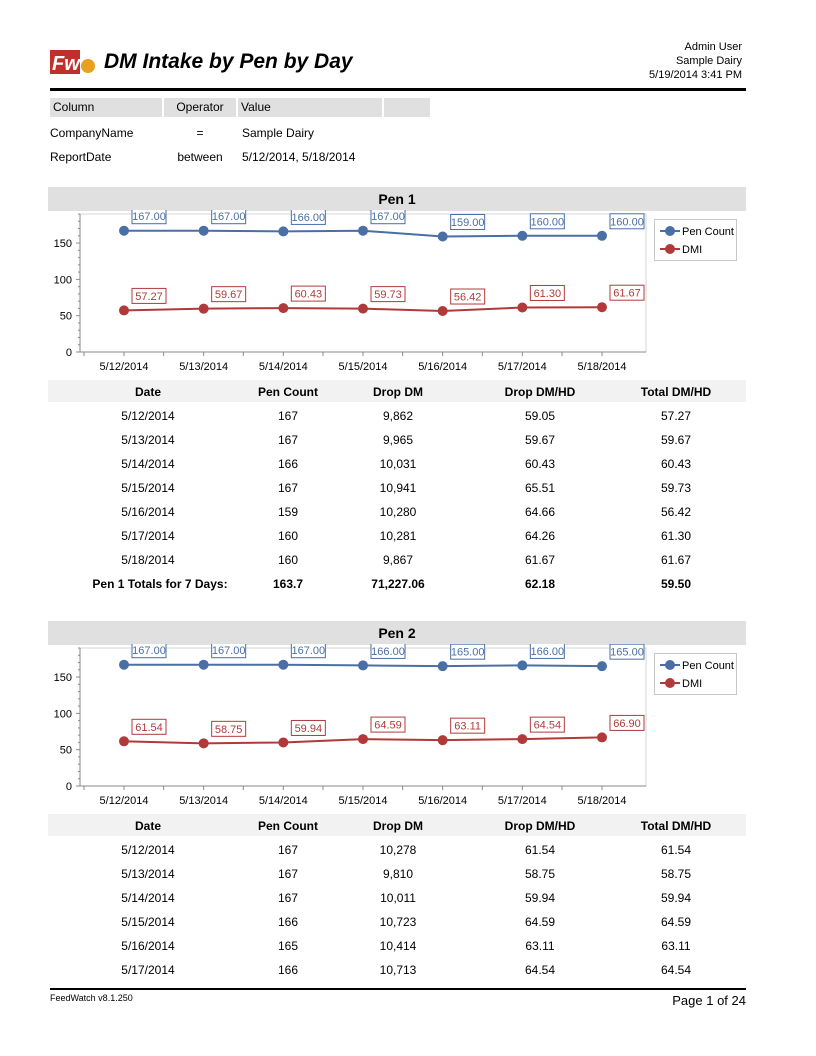  I want to click on company-name: Sample Dairy, so click(708, 61).